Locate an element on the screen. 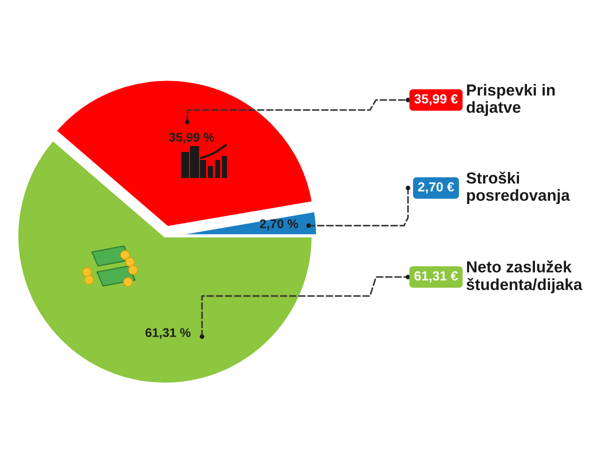  data-label: 35,99 % is located at coordinates (191, 138).